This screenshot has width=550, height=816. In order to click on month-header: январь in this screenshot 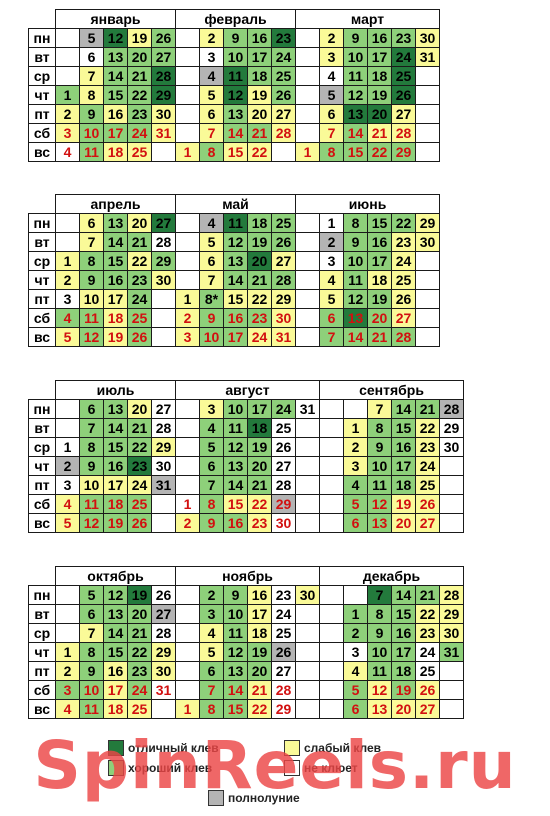, I will do `click(115, 19)`.